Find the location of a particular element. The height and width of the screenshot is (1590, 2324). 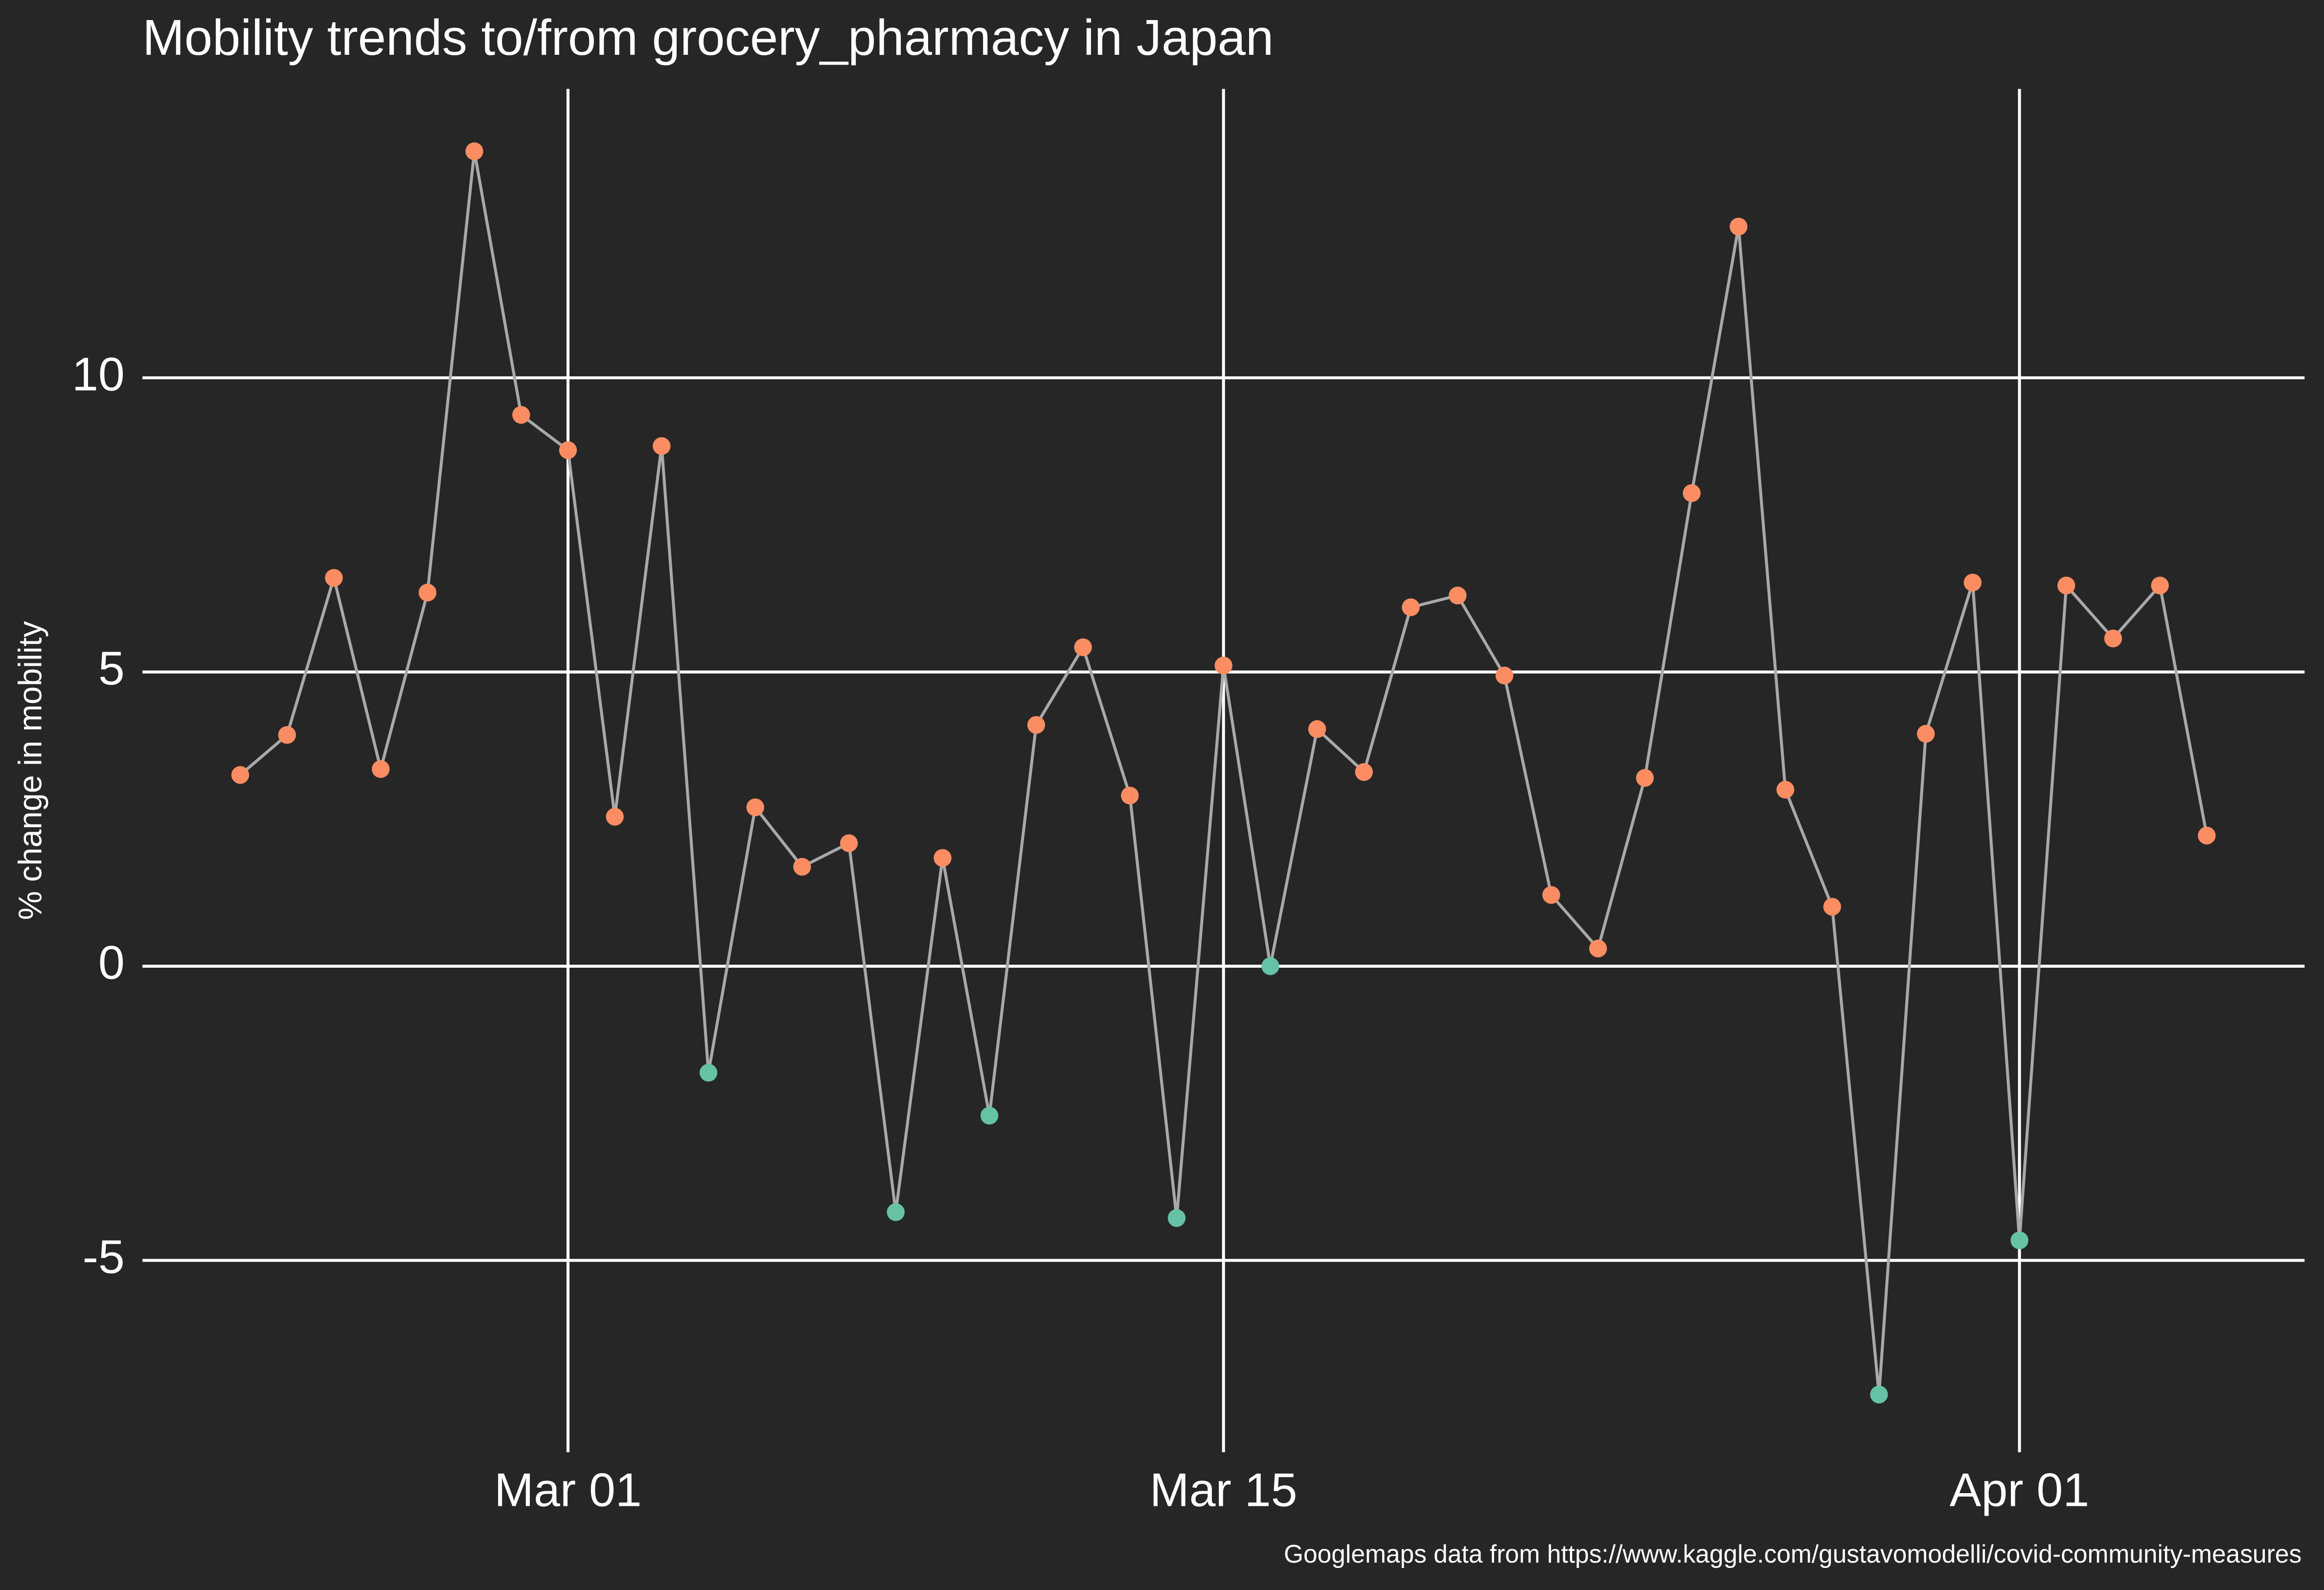

y-tick-label: 10 is located at coordinates (99, 374).